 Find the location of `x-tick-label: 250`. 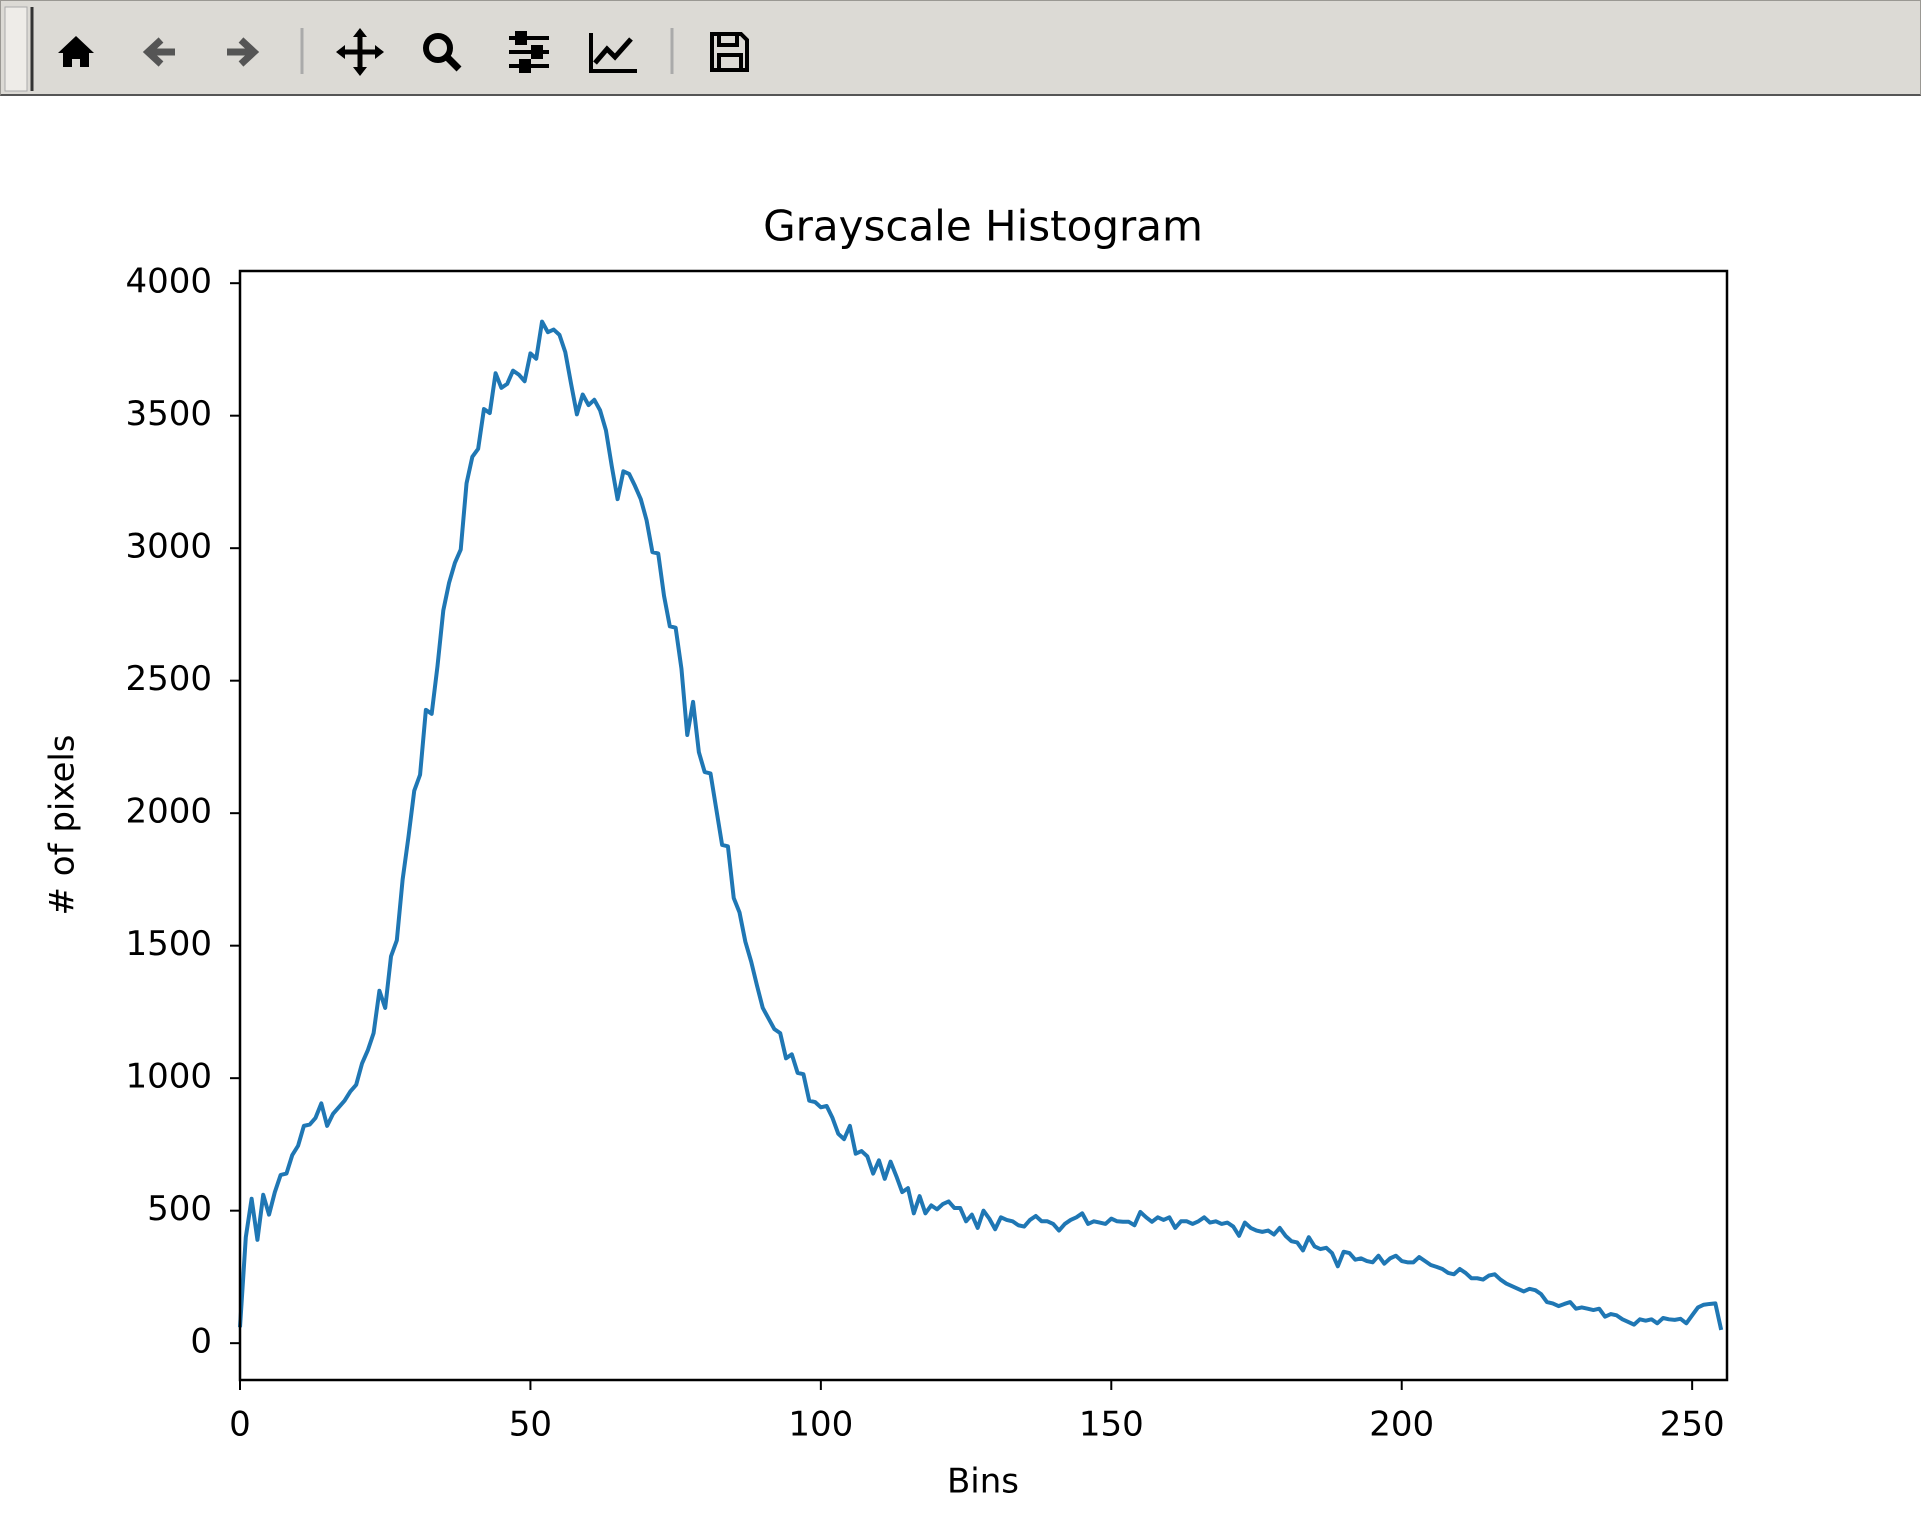

x-tick-label: 250 is located at coordinates (1692, 1425).